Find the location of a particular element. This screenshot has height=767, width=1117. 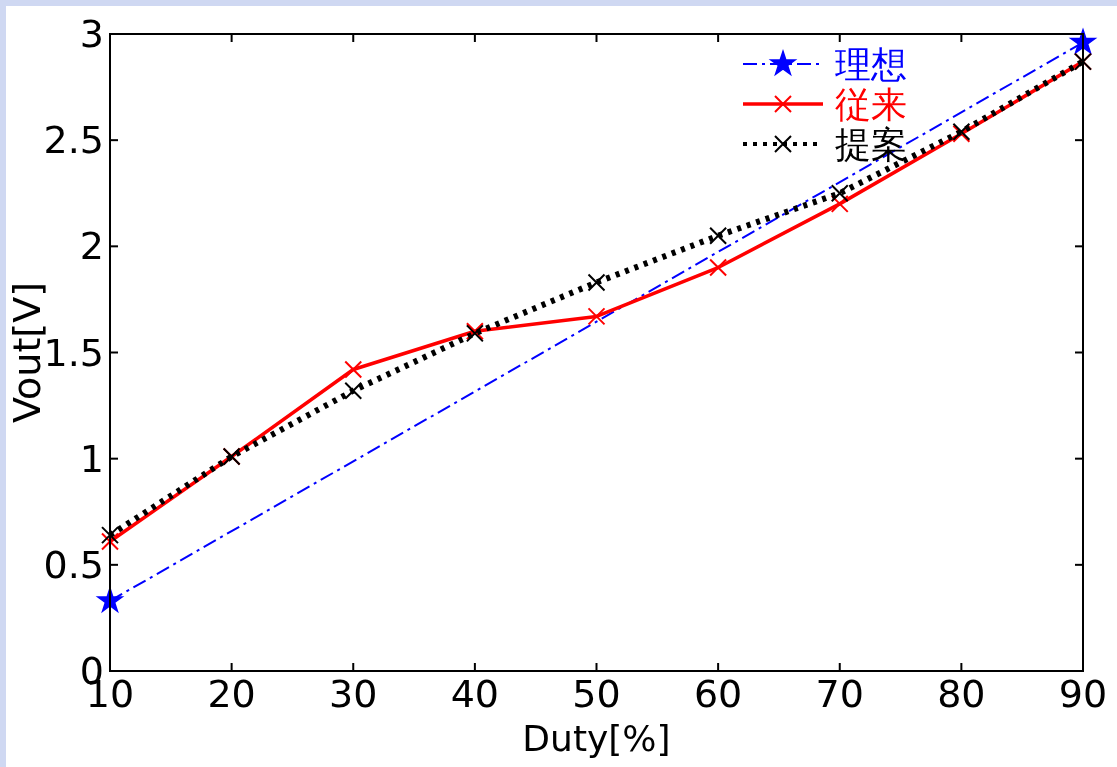

x-tick-label: 90 is located at coordinates (1083, 694).